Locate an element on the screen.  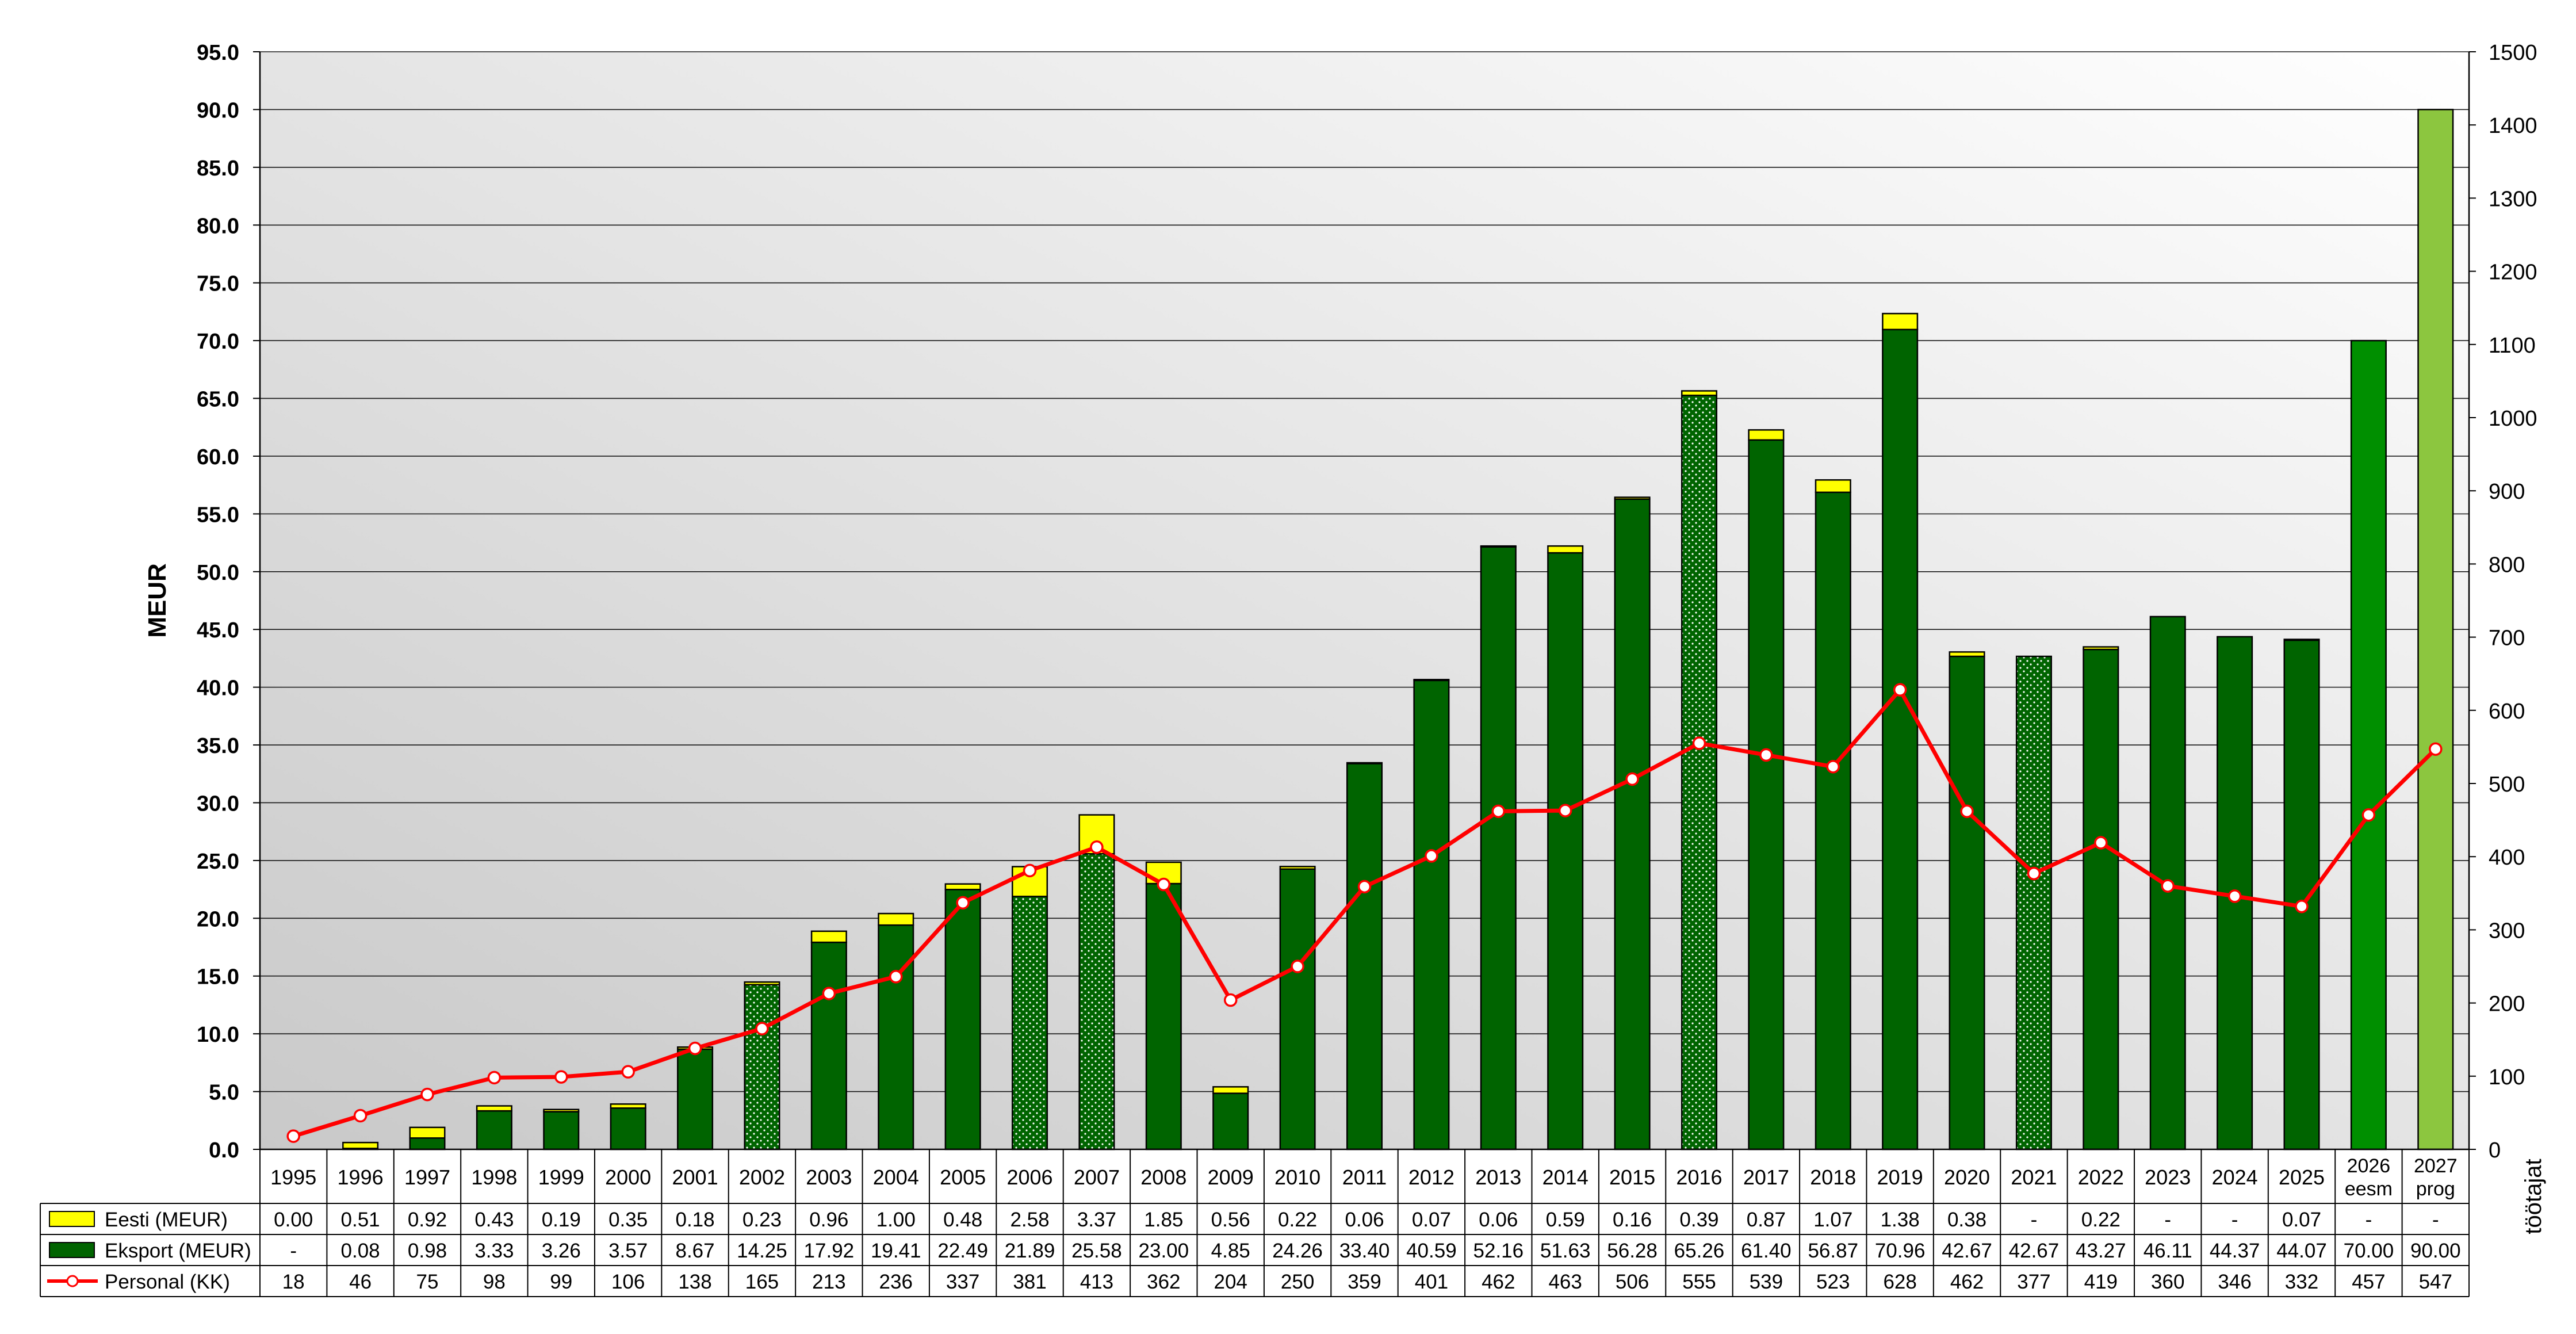
data-label: 0.08 is located at coordinates (360, 1251).